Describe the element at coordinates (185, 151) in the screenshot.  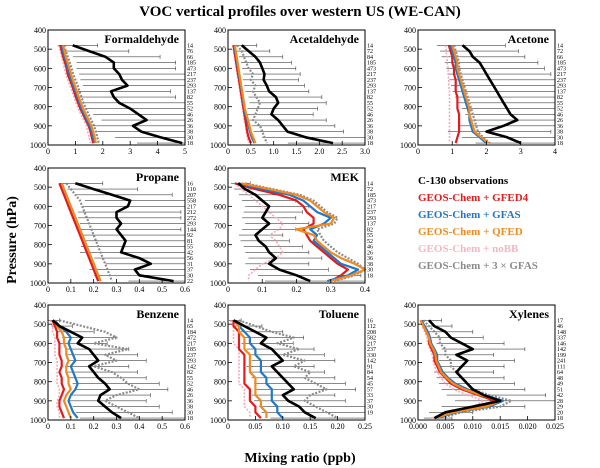
I see `x-tick-label: 5` at that location.